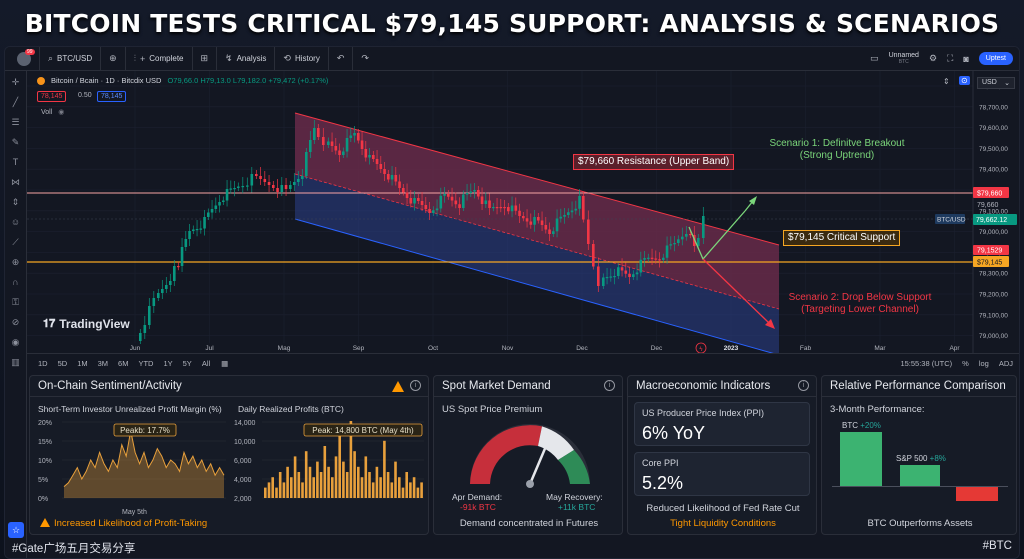 The image size is (1024, 559). What do you see at coordinates (146, 363) in the screenshot?
I see `timeframe-ytd: YTD` at bounding box center [146, 363].